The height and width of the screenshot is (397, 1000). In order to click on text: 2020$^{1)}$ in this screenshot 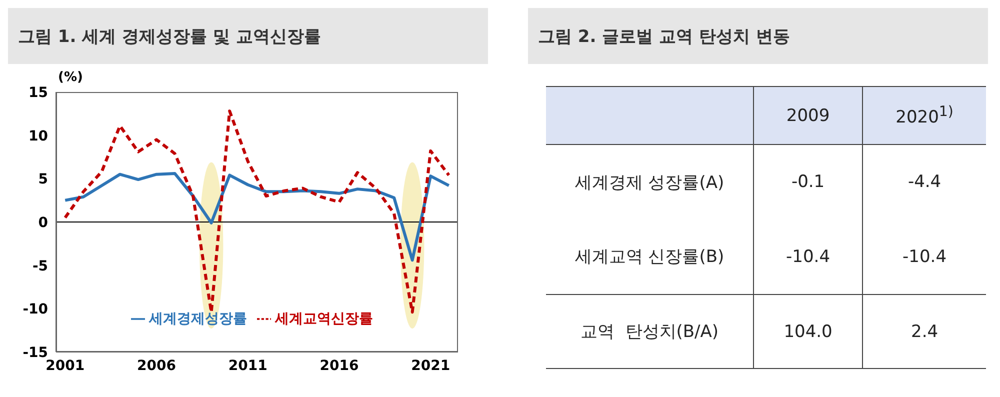, I will do `click(924, 115)`.